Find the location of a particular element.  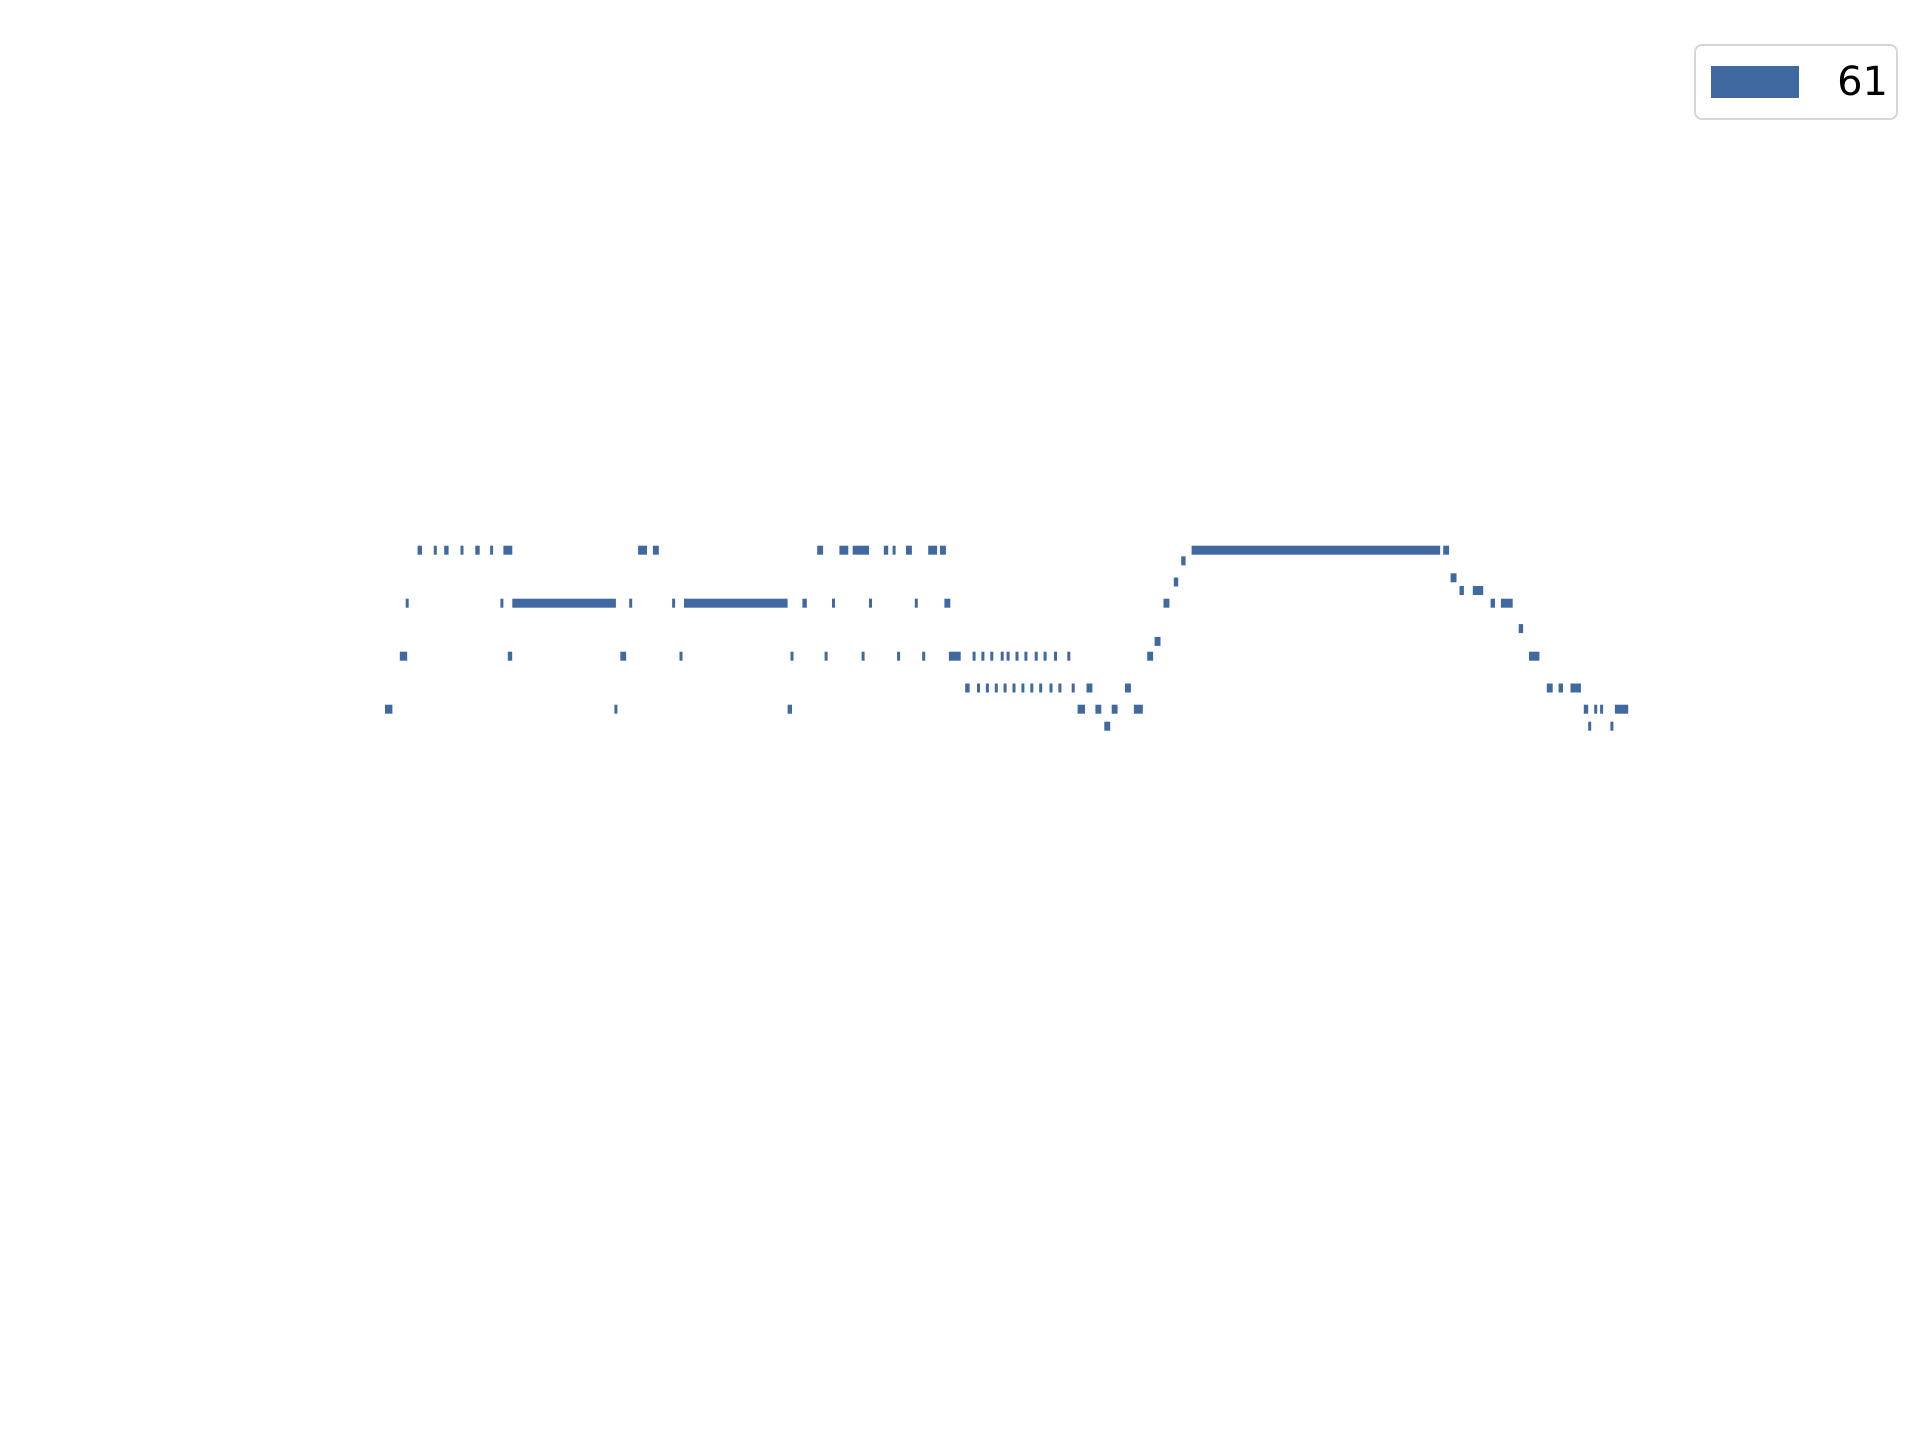

legend-label: 61 is located at coordinates (1862, 82).